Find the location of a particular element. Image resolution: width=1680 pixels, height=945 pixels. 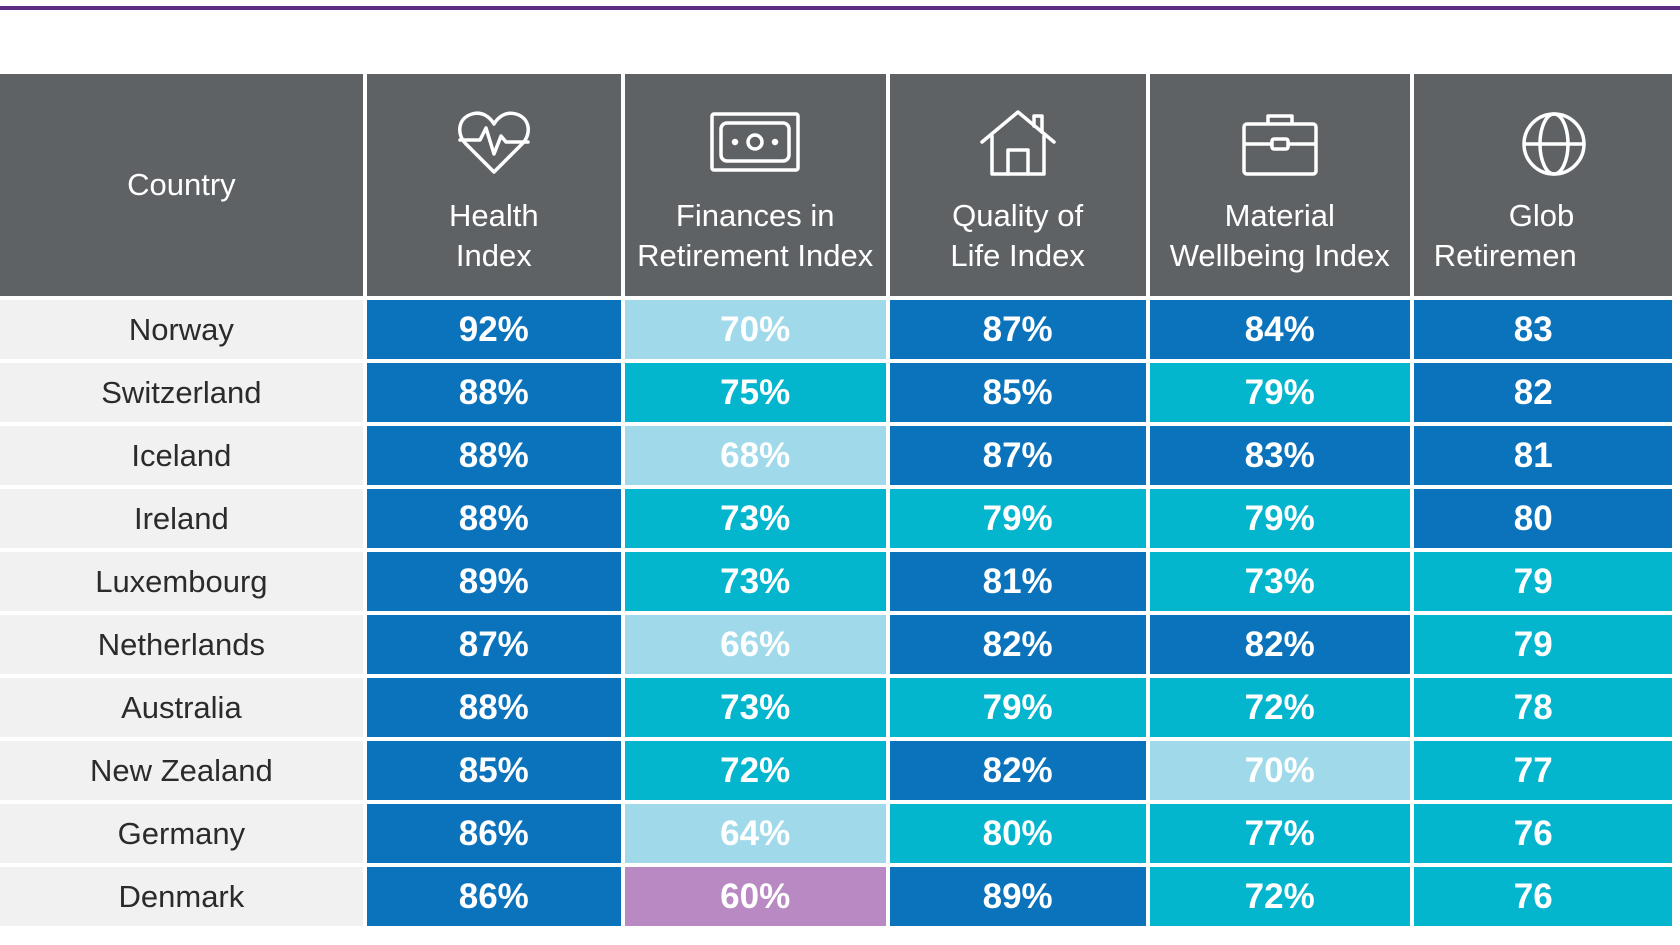

table-row: Switzerland 88% 75% 85% 79% 82 is located at coordinates (836, 392).